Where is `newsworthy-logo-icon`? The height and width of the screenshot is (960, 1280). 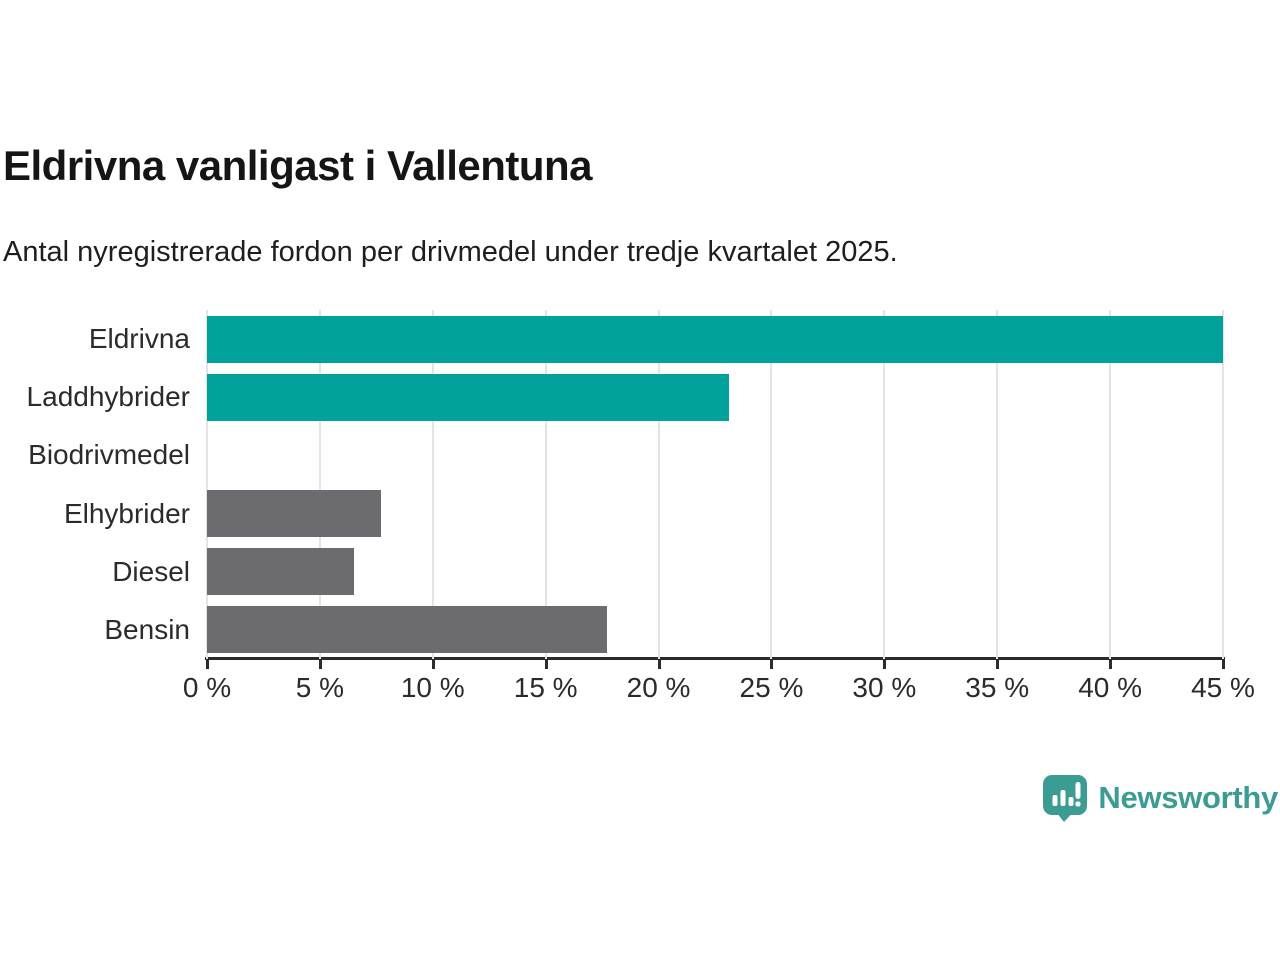
newsworthy-logo-icon is located at coordinates (1065, 798).